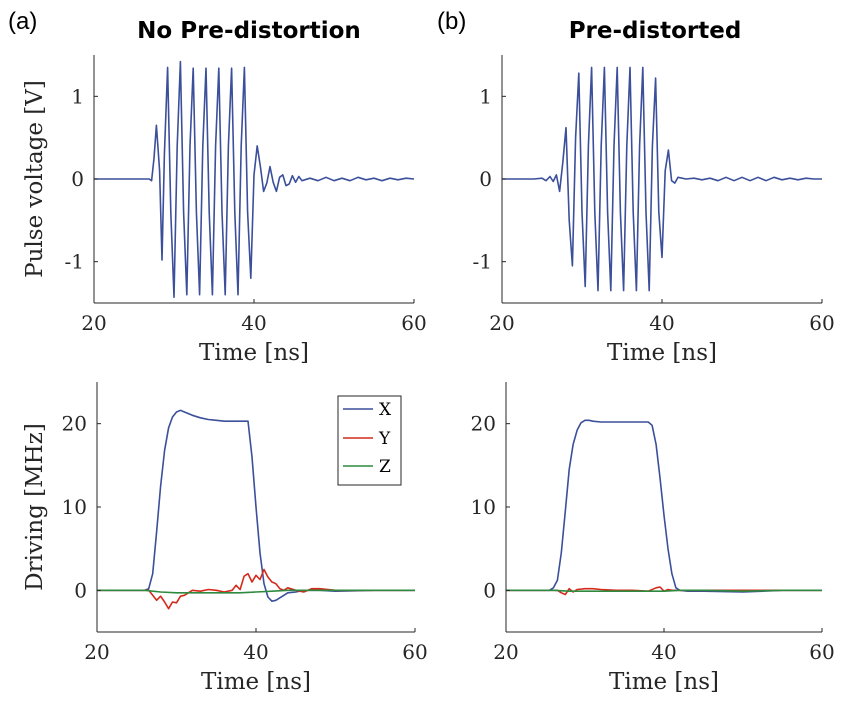  I want to click on series-line-y, so click(256, 589).